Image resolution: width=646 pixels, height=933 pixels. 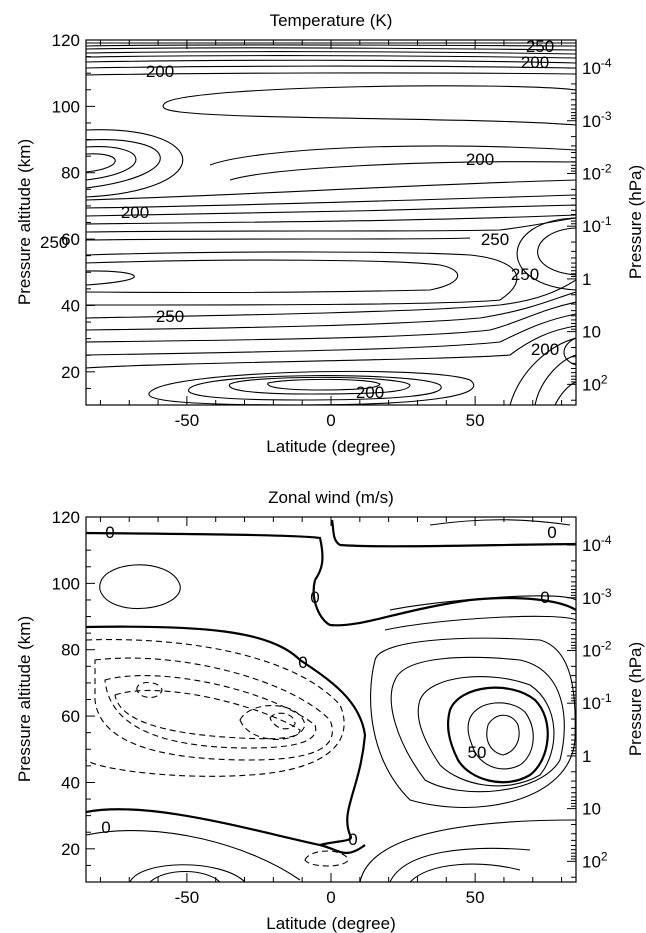 What do you see at coordinates (70, 305) in the screenshot?
I see `y-tick-label: 40` at bounding box center [70, 305].